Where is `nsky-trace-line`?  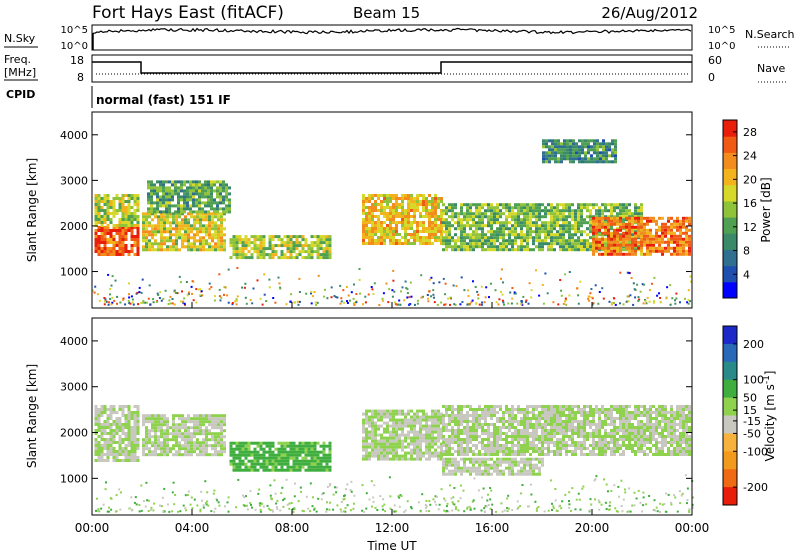
nsky-trace-line is located at coordinates (392, 31).